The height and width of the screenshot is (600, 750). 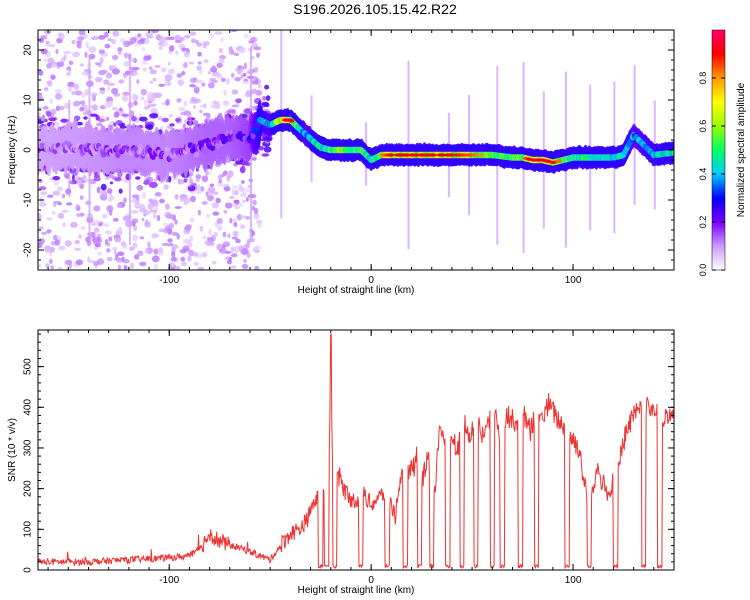 I want to click on heatmap-ridge-peak, so click(x=433, y=155).